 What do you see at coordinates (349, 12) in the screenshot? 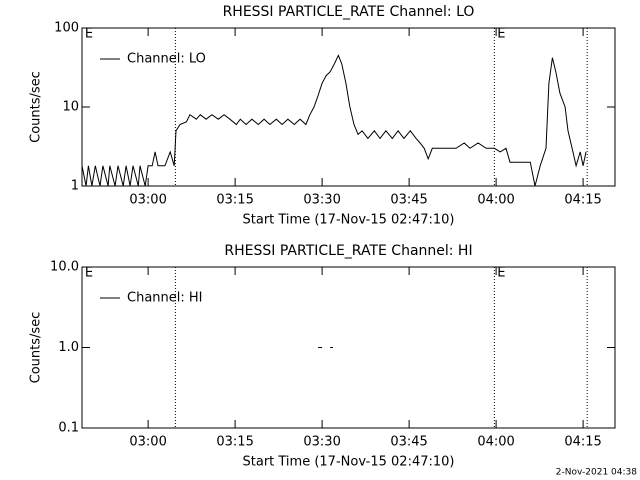
I see `chart-title: RHESSI PARTICLE_RATE Channel: LO` at bounding box center [349, 12].